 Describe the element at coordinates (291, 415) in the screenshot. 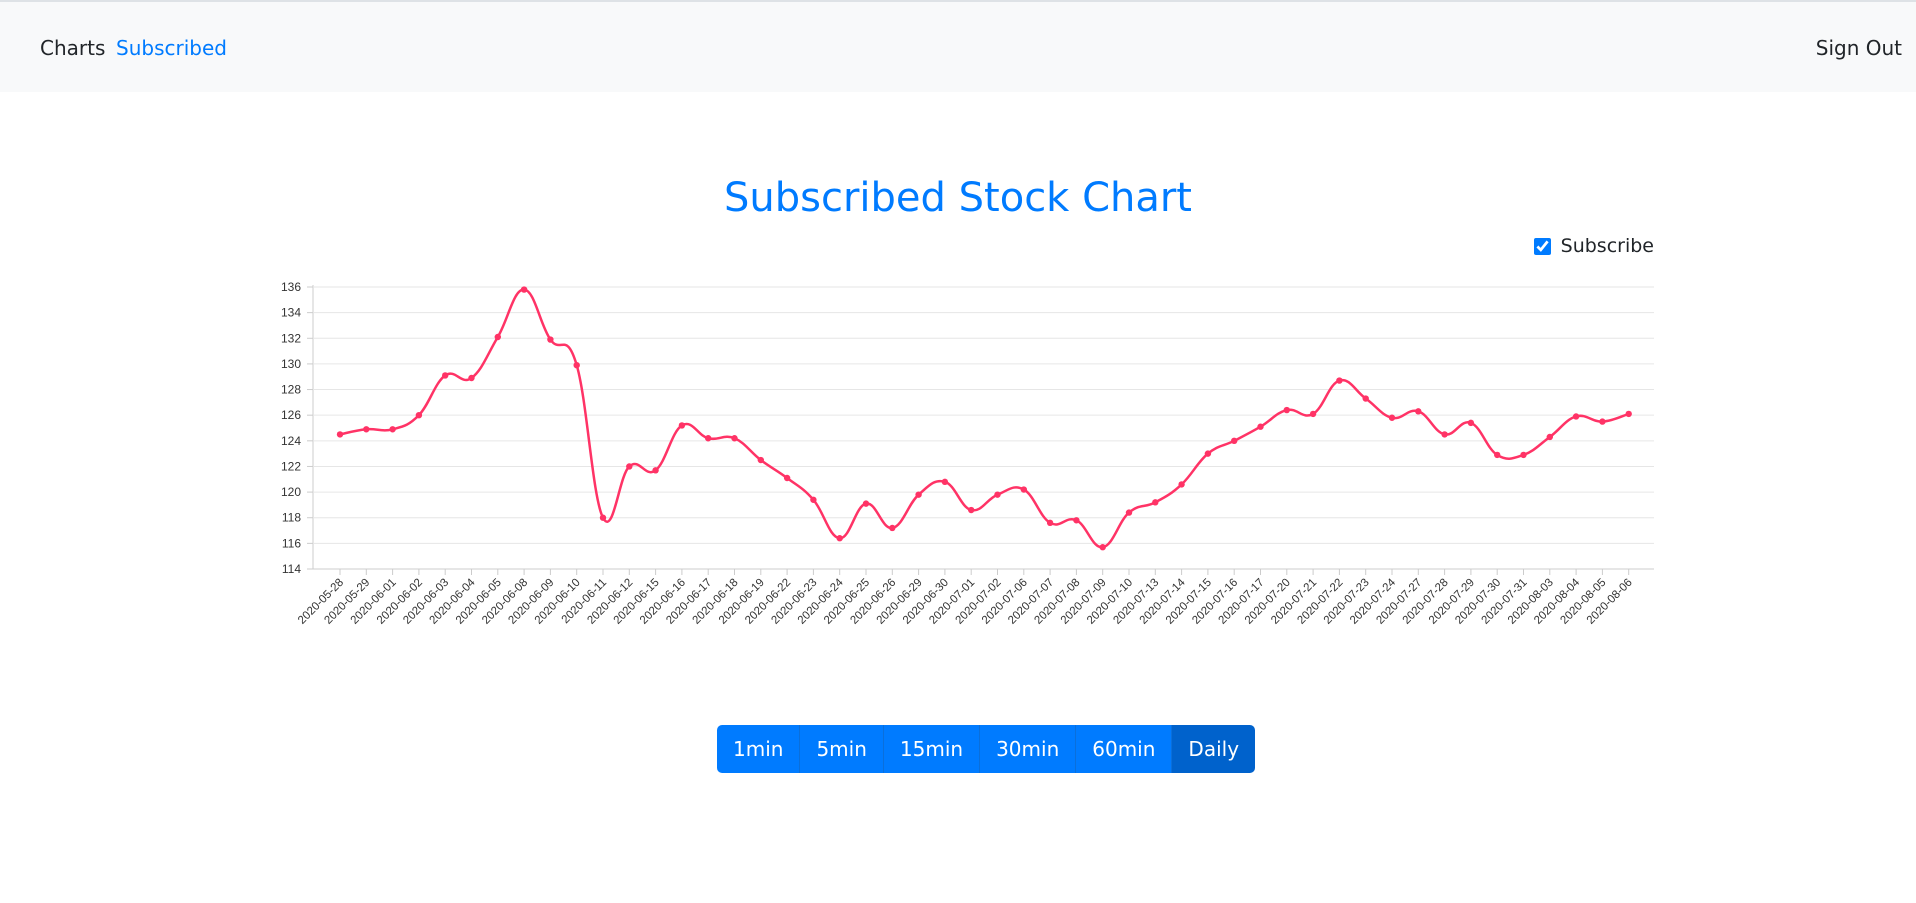

I see `y-tick-label: 126` at that location.